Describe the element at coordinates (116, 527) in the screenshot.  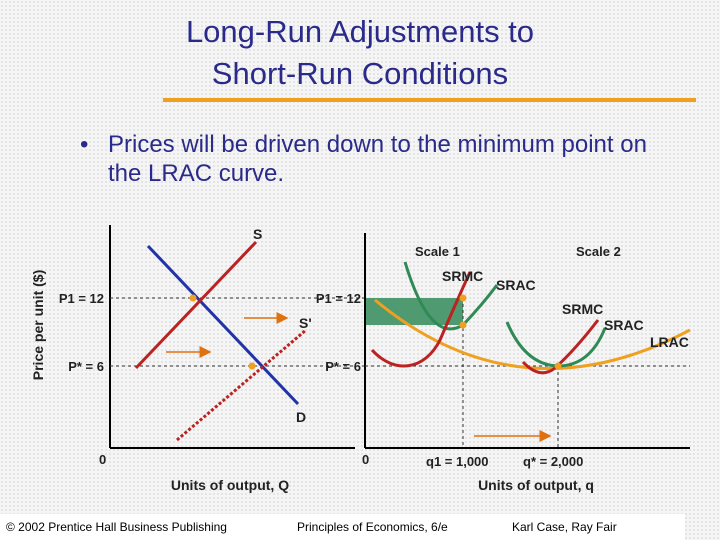
I see `footer-copyright: © 2002 Prentice Hall Business Publishing` at that location.